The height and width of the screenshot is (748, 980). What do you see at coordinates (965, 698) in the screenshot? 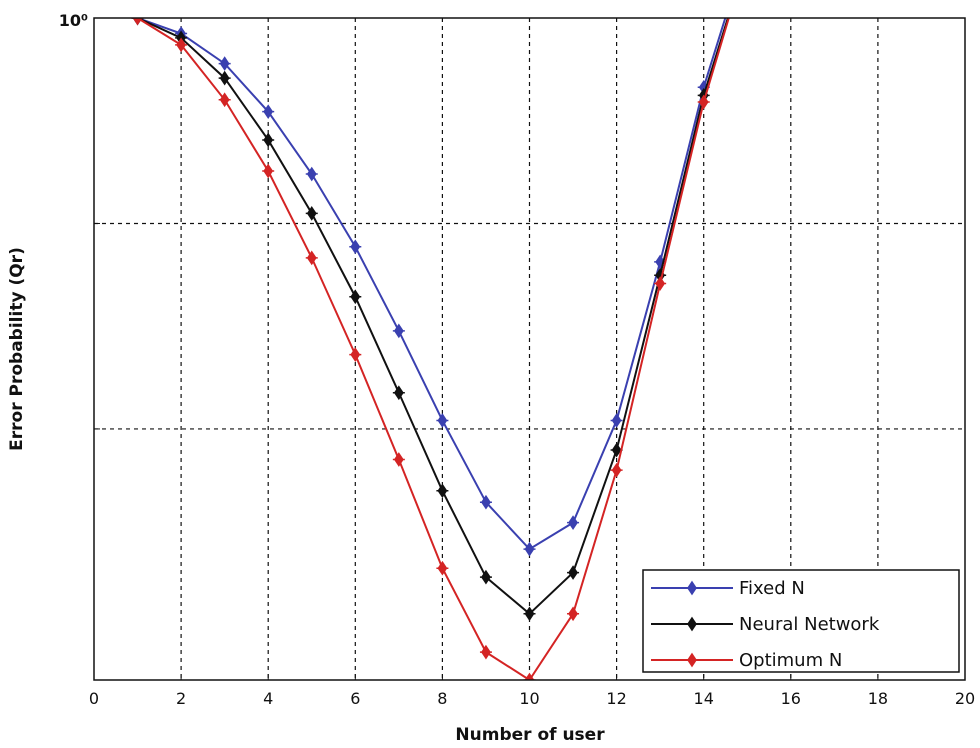
I see `x-tick-label: 20` at bounding box center [965, 698].